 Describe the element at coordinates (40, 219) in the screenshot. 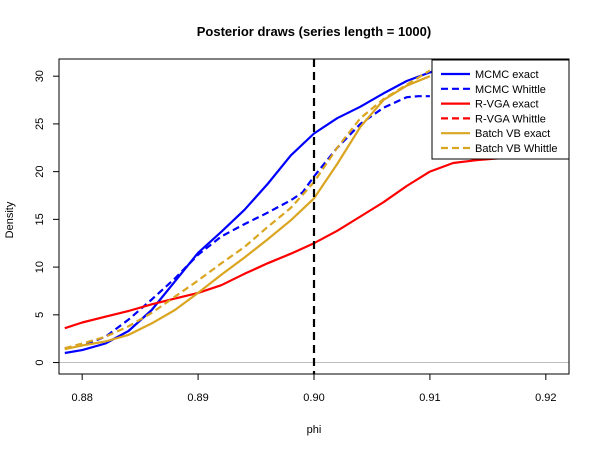

I see `y-tick-label-3: 15` at that location.